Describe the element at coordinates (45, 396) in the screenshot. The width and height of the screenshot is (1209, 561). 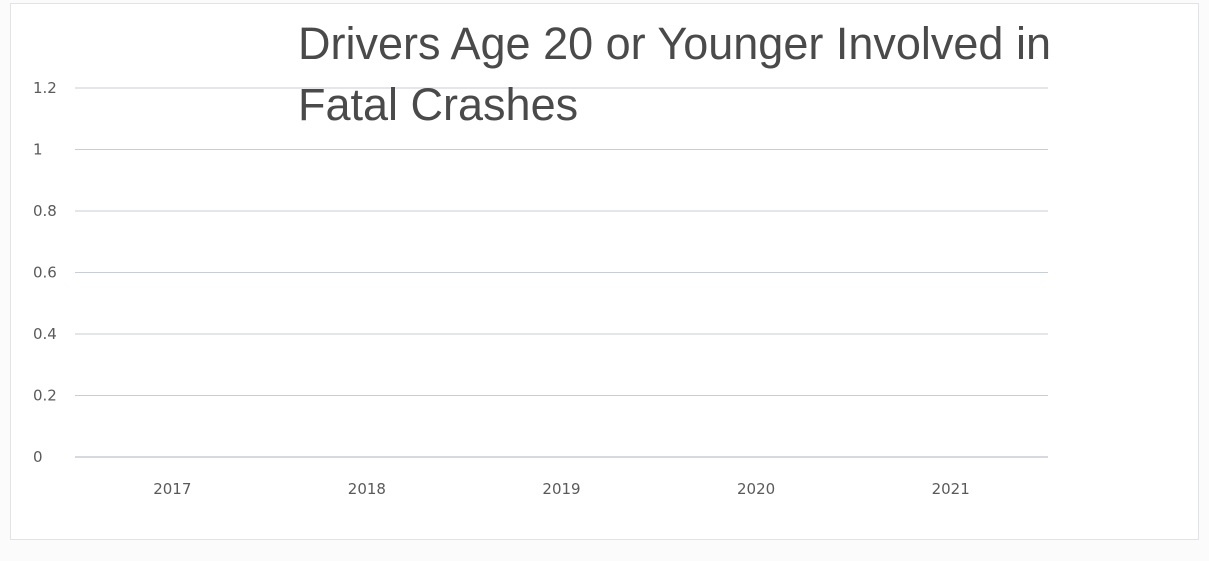
I see `y-tick-label: 0.2` at that location.